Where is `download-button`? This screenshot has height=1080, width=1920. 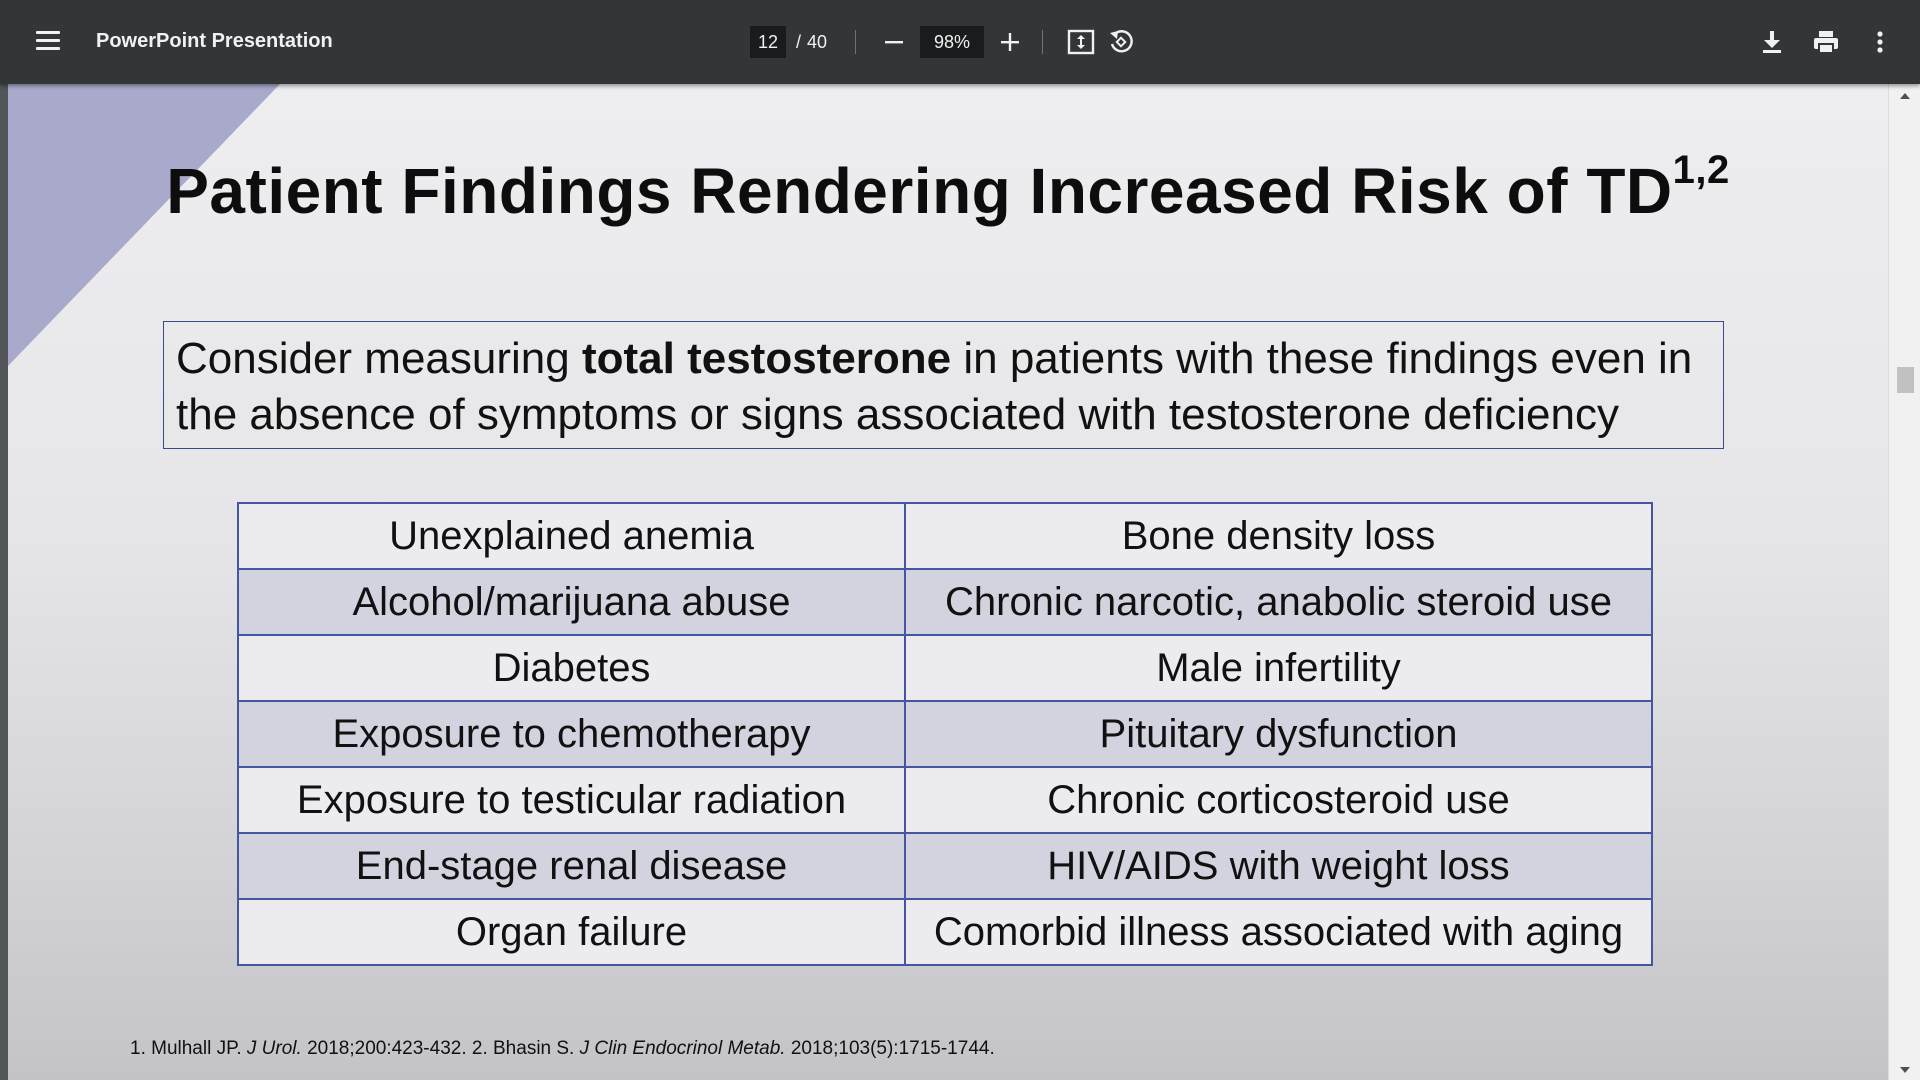
download-button is located at coordinates (1772, 42).